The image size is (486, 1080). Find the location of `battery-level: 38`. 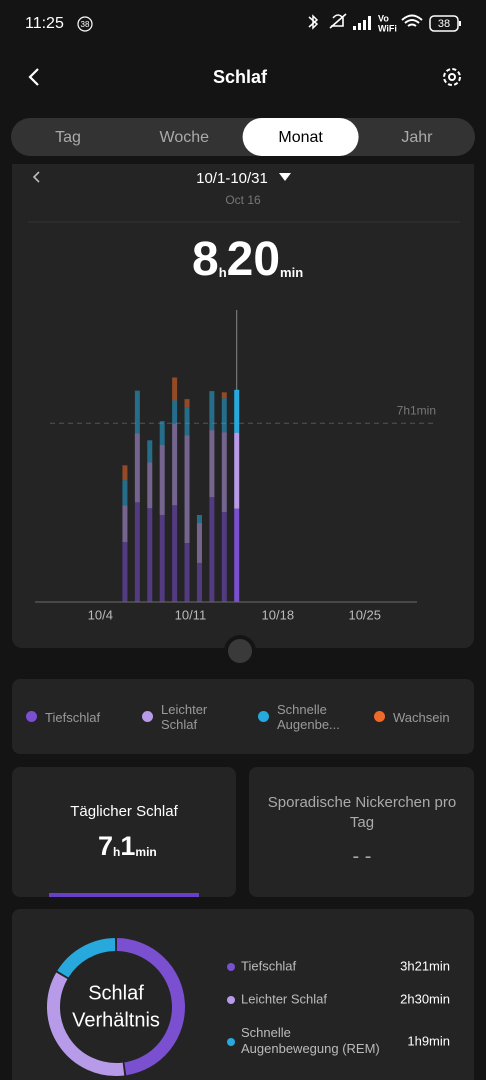

battery-level: 38 is located at coordinates (444, 24).